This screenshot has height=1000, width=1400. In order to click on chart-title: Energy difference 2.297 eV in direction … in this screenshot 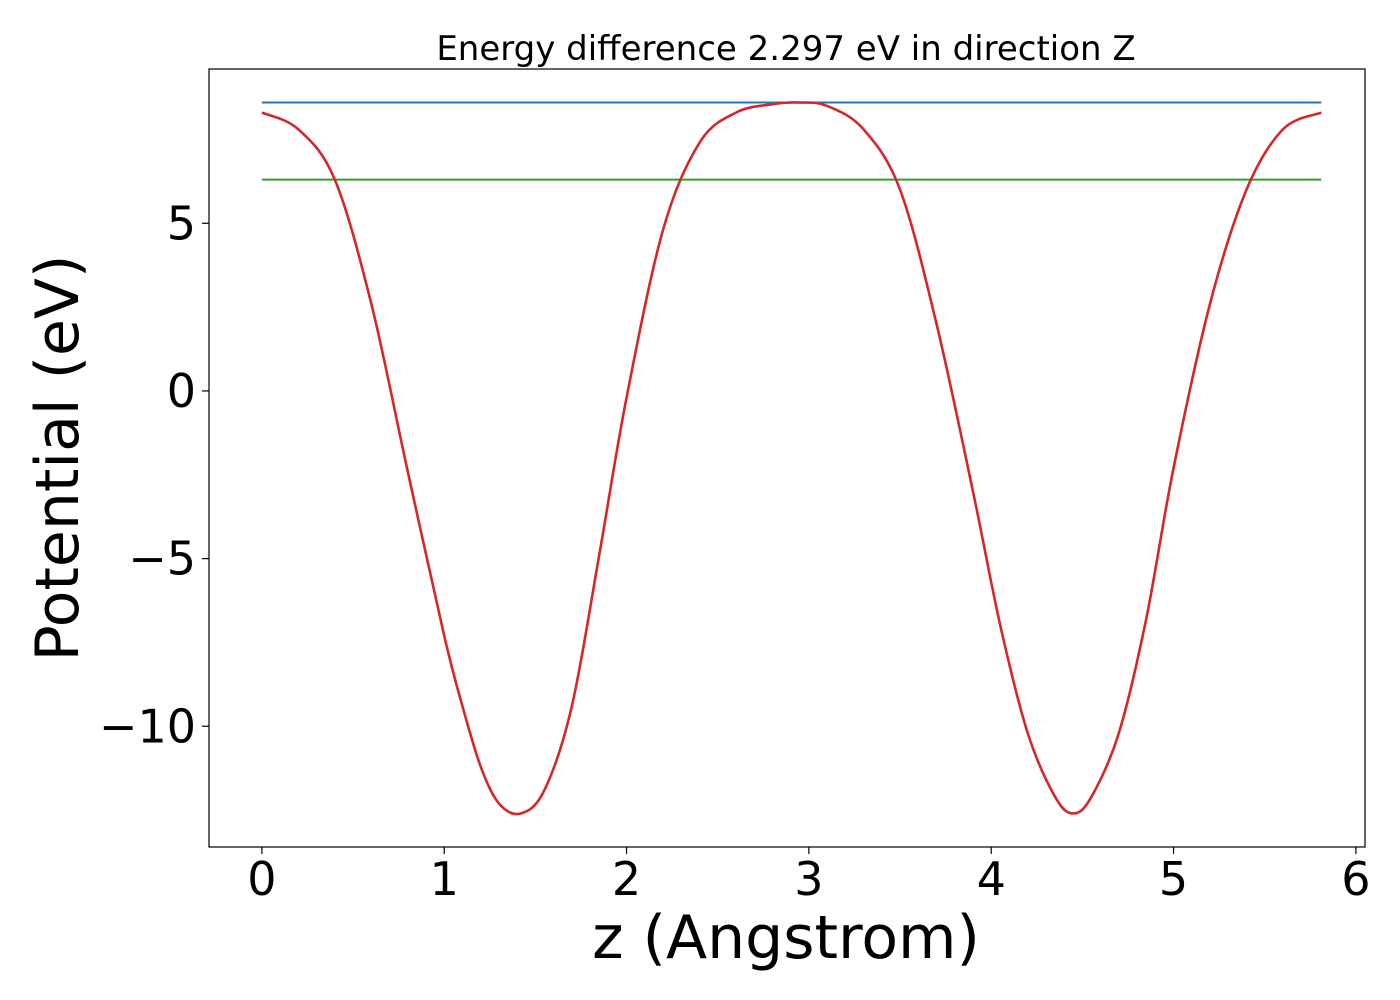, I will do `click(785, 49)`.